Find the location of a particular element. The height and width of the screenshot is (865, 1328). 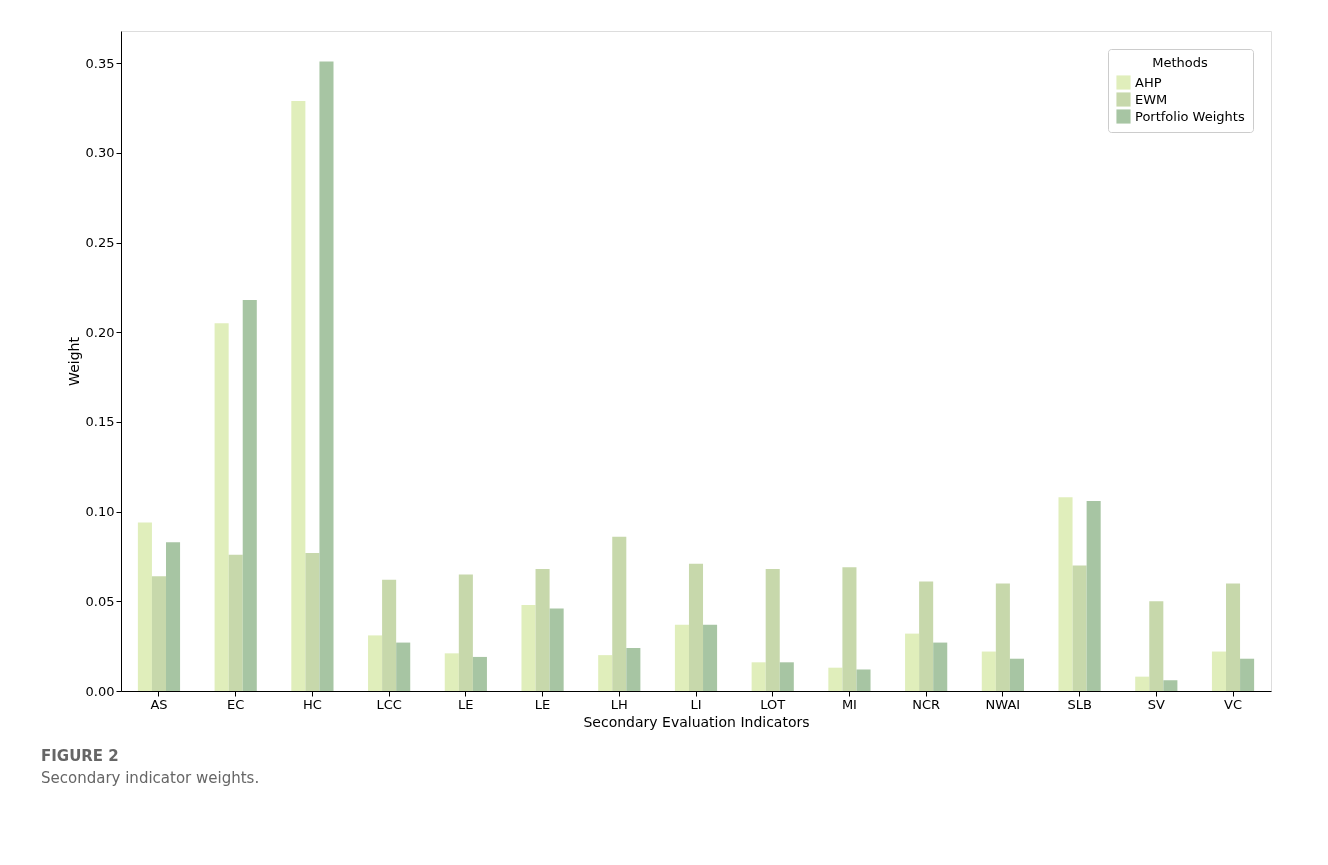

x-tick-label: EC is located at coordinates (236, 704).